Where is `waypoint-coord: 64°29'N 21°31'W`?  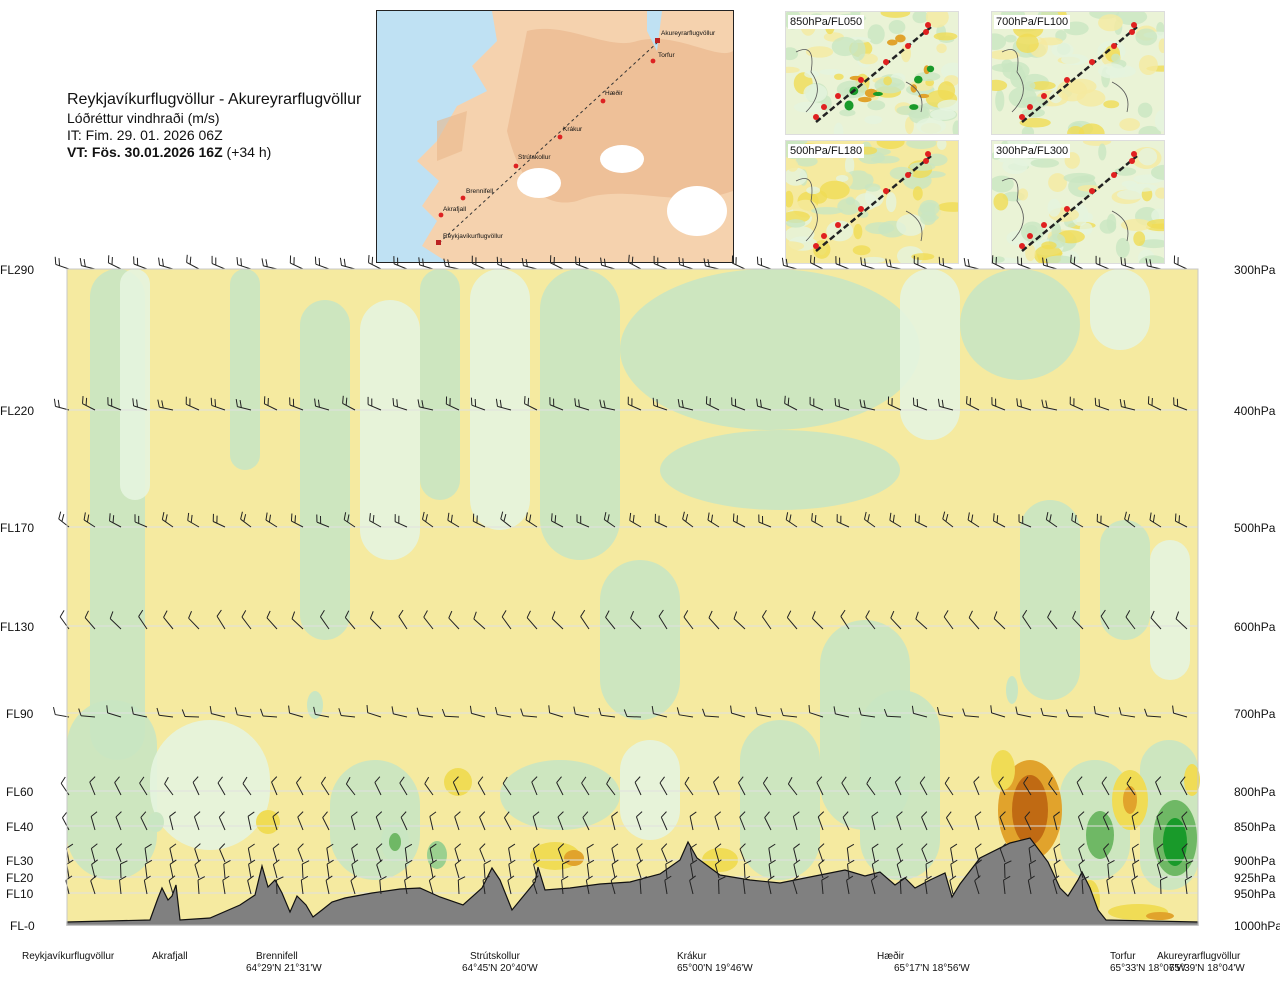
waypoint-coord: 64°29'N 21°31'W is located at coordinates (284, 968).